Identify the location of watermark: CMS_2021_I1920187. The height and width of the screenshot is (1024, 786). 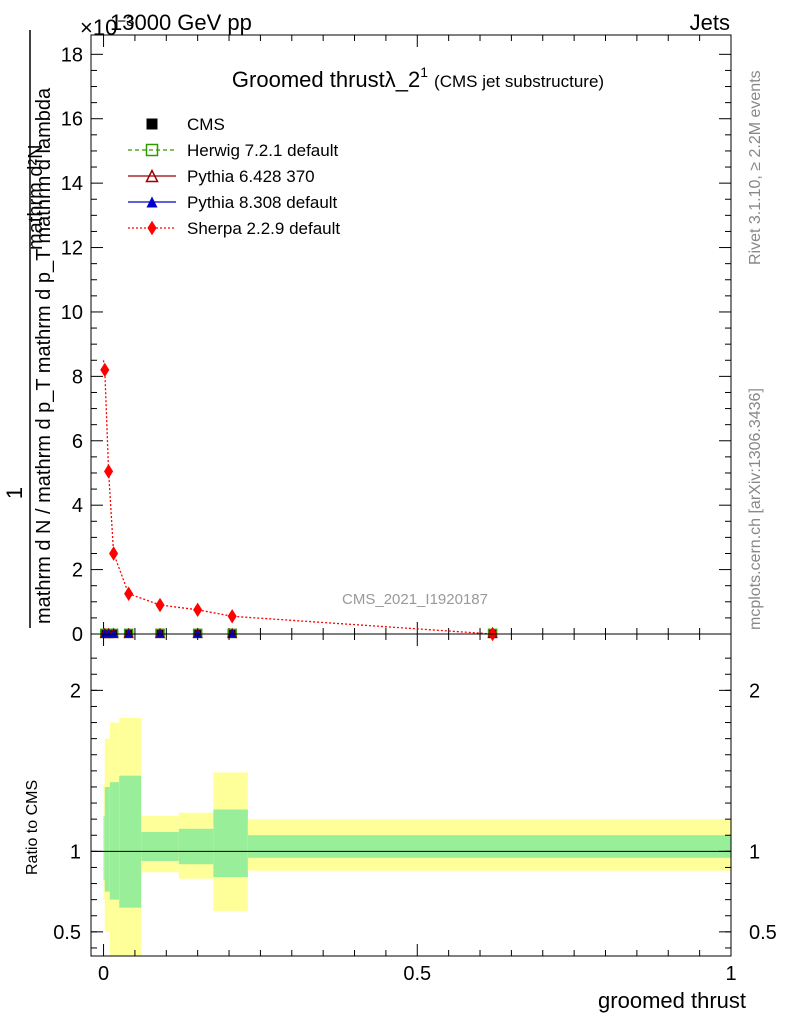
(415, 599).